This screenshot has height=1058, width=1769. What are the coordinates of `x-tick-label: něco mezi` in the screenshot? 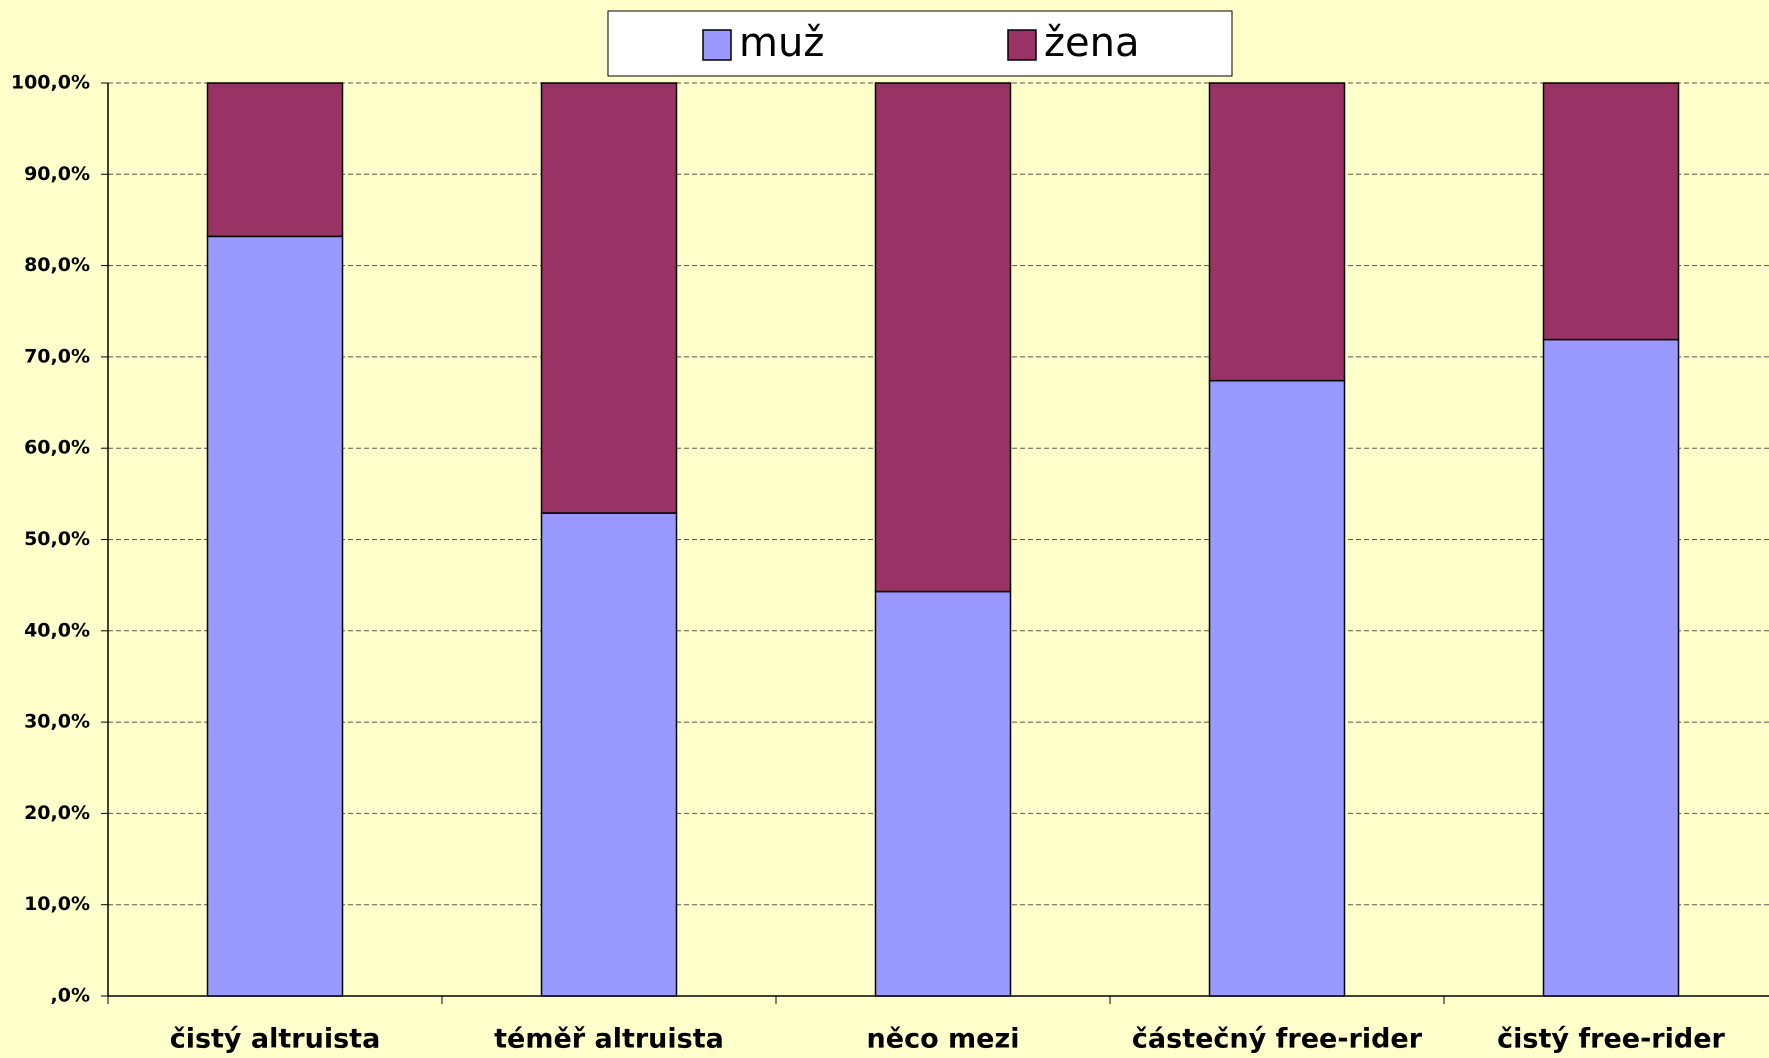 It's located at (943, 1039).